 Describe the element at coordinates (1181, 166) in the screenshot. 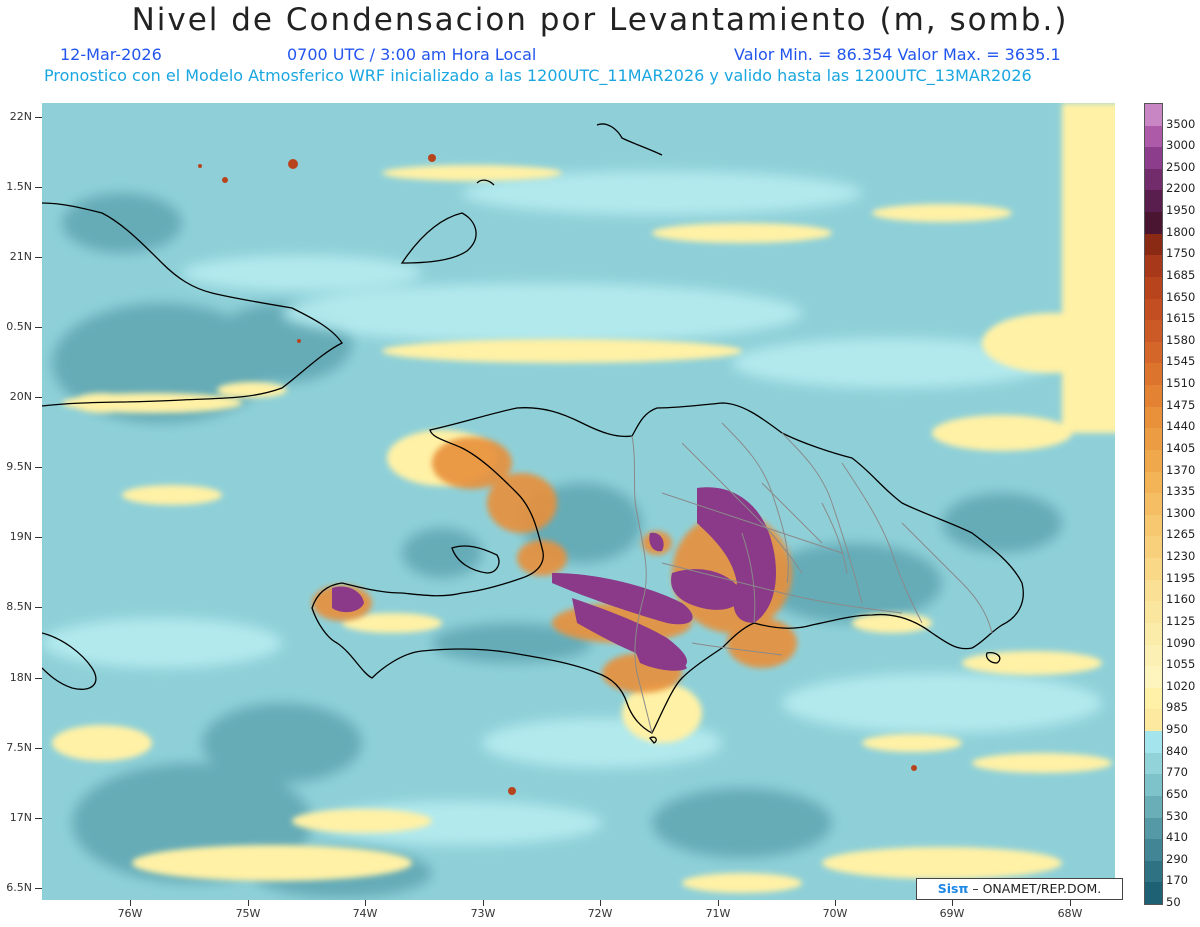

I see `colorbar-label: 2500` at that location.